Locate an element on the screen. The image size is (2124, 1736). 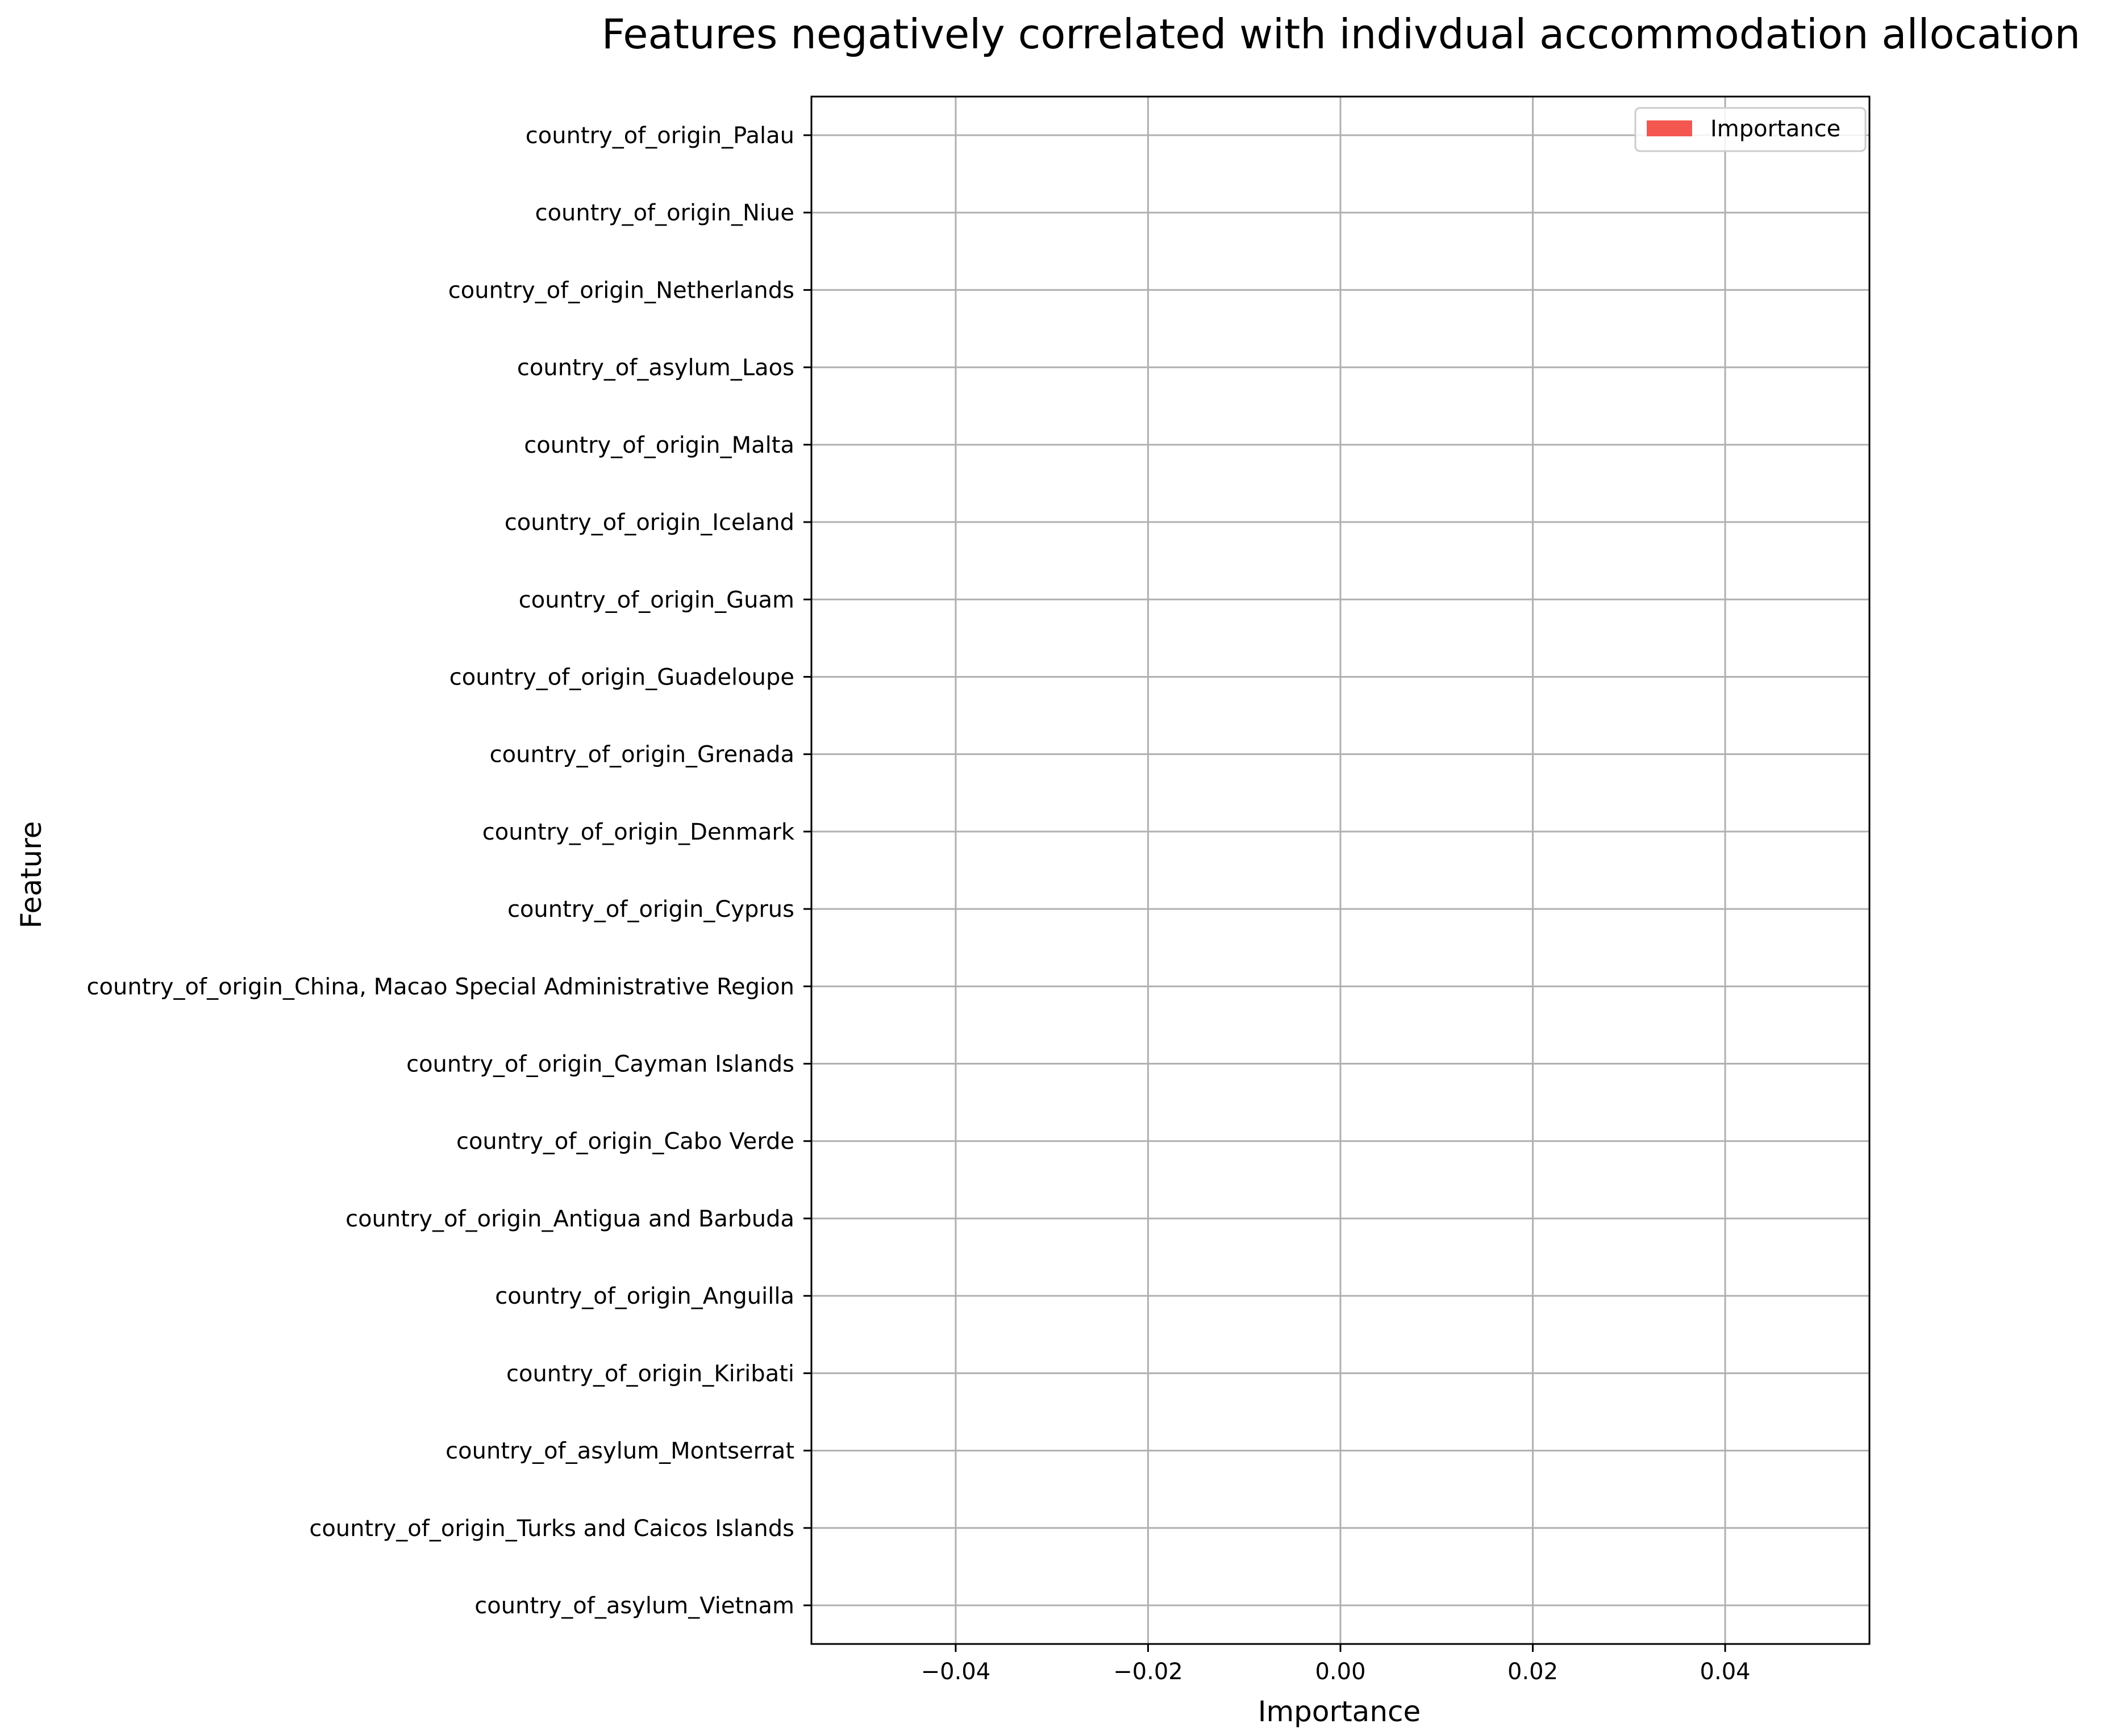
category-label: country_of_origin_Cyprus is located at coordinates (650, 909).